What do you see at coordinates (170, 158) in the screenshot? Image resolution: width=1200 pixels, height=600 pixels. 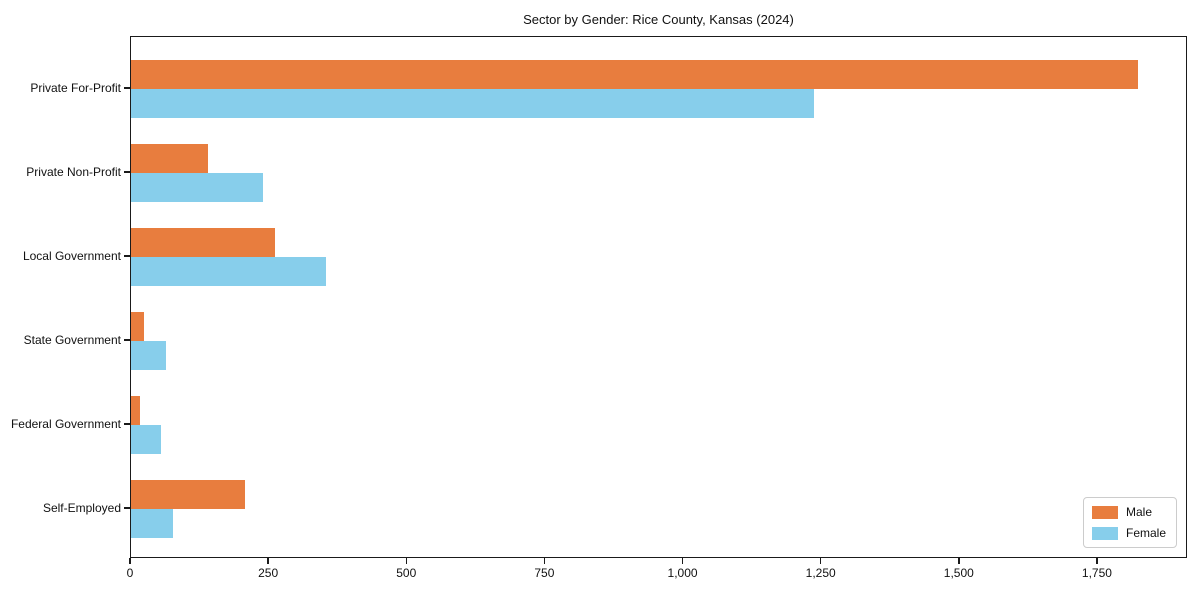 I see `bar-male-private-non-profit` at bounding box center [170, 158].